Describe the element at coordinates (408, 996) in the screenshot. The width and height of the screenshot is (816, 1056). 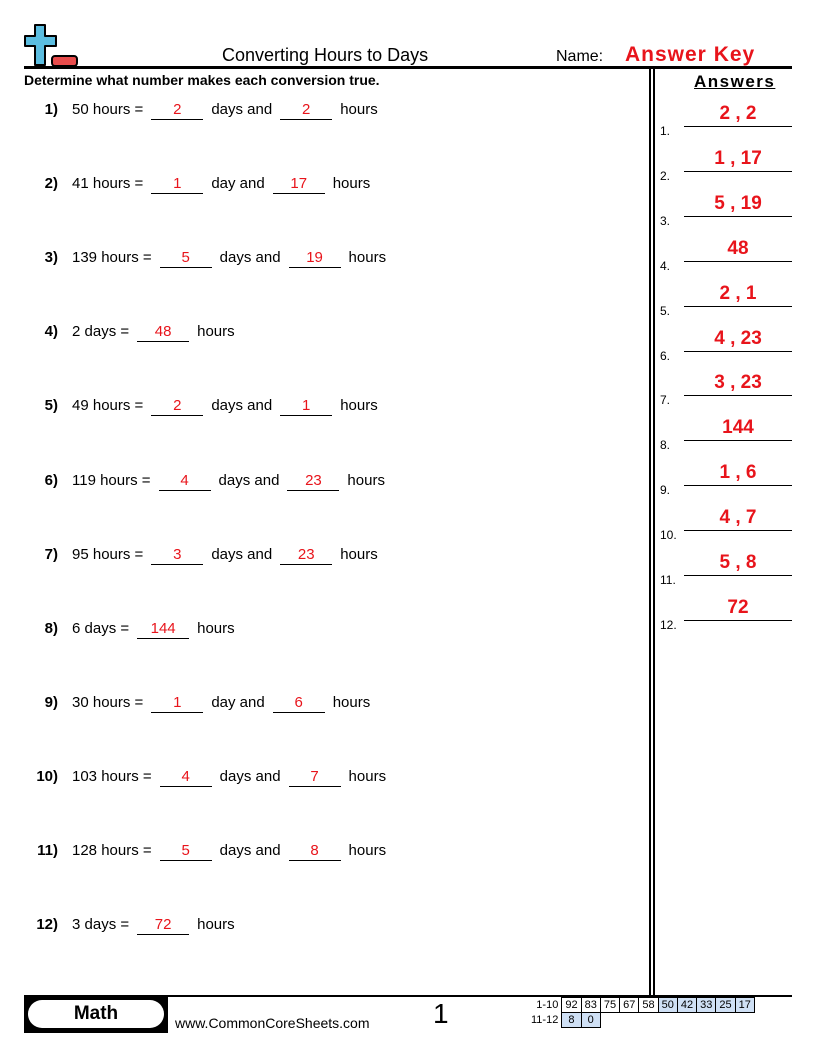
I see `footer-divider` at that location.